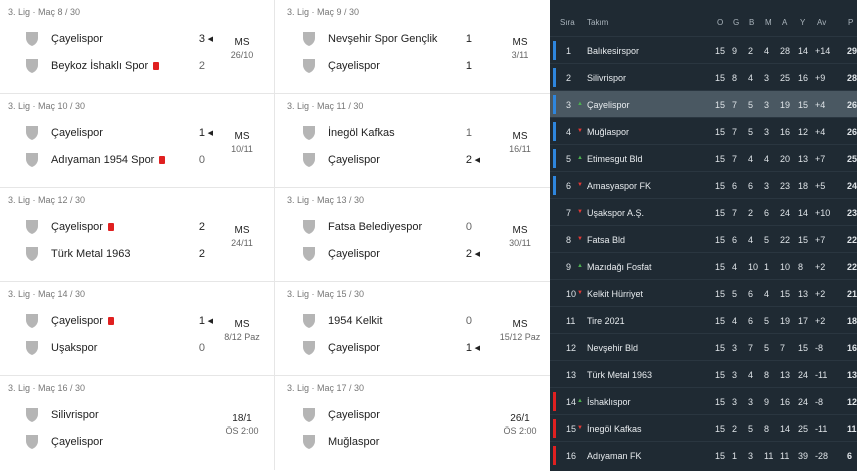  Describe the element at coordinates (753, 267) in the screenshot. I see `stat-b: 10` at that location.